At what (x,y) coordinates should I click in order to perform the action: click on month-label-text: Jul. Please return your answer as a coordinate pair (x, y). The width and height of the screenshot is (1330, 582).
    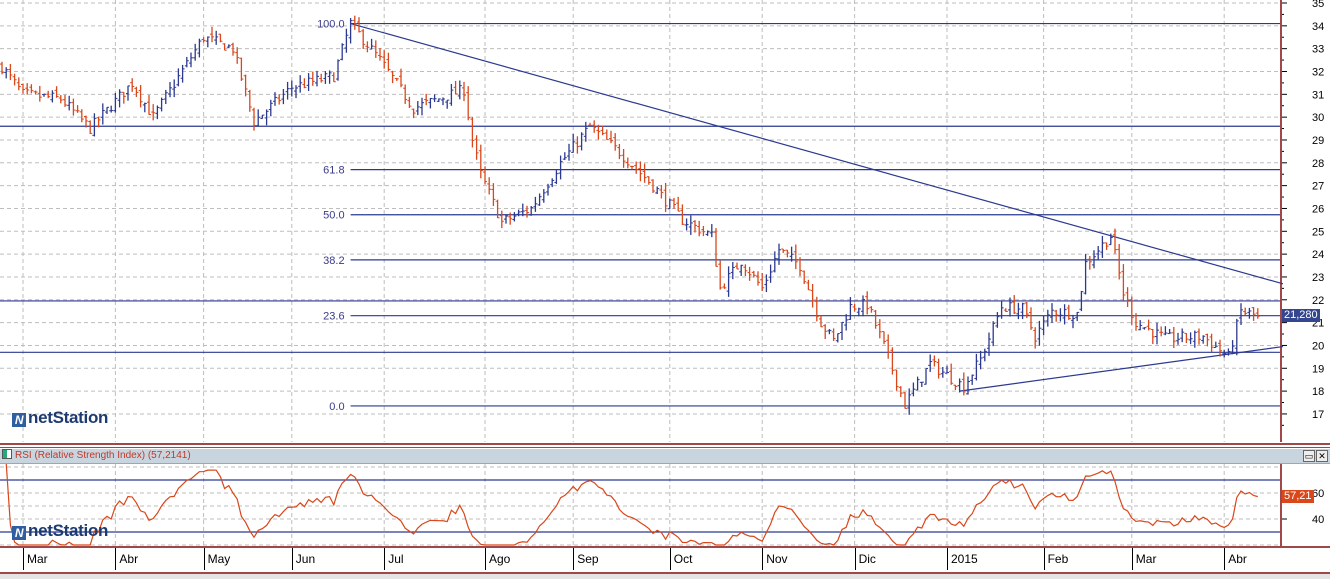
    Looking at the image, I should click on (396, 559).